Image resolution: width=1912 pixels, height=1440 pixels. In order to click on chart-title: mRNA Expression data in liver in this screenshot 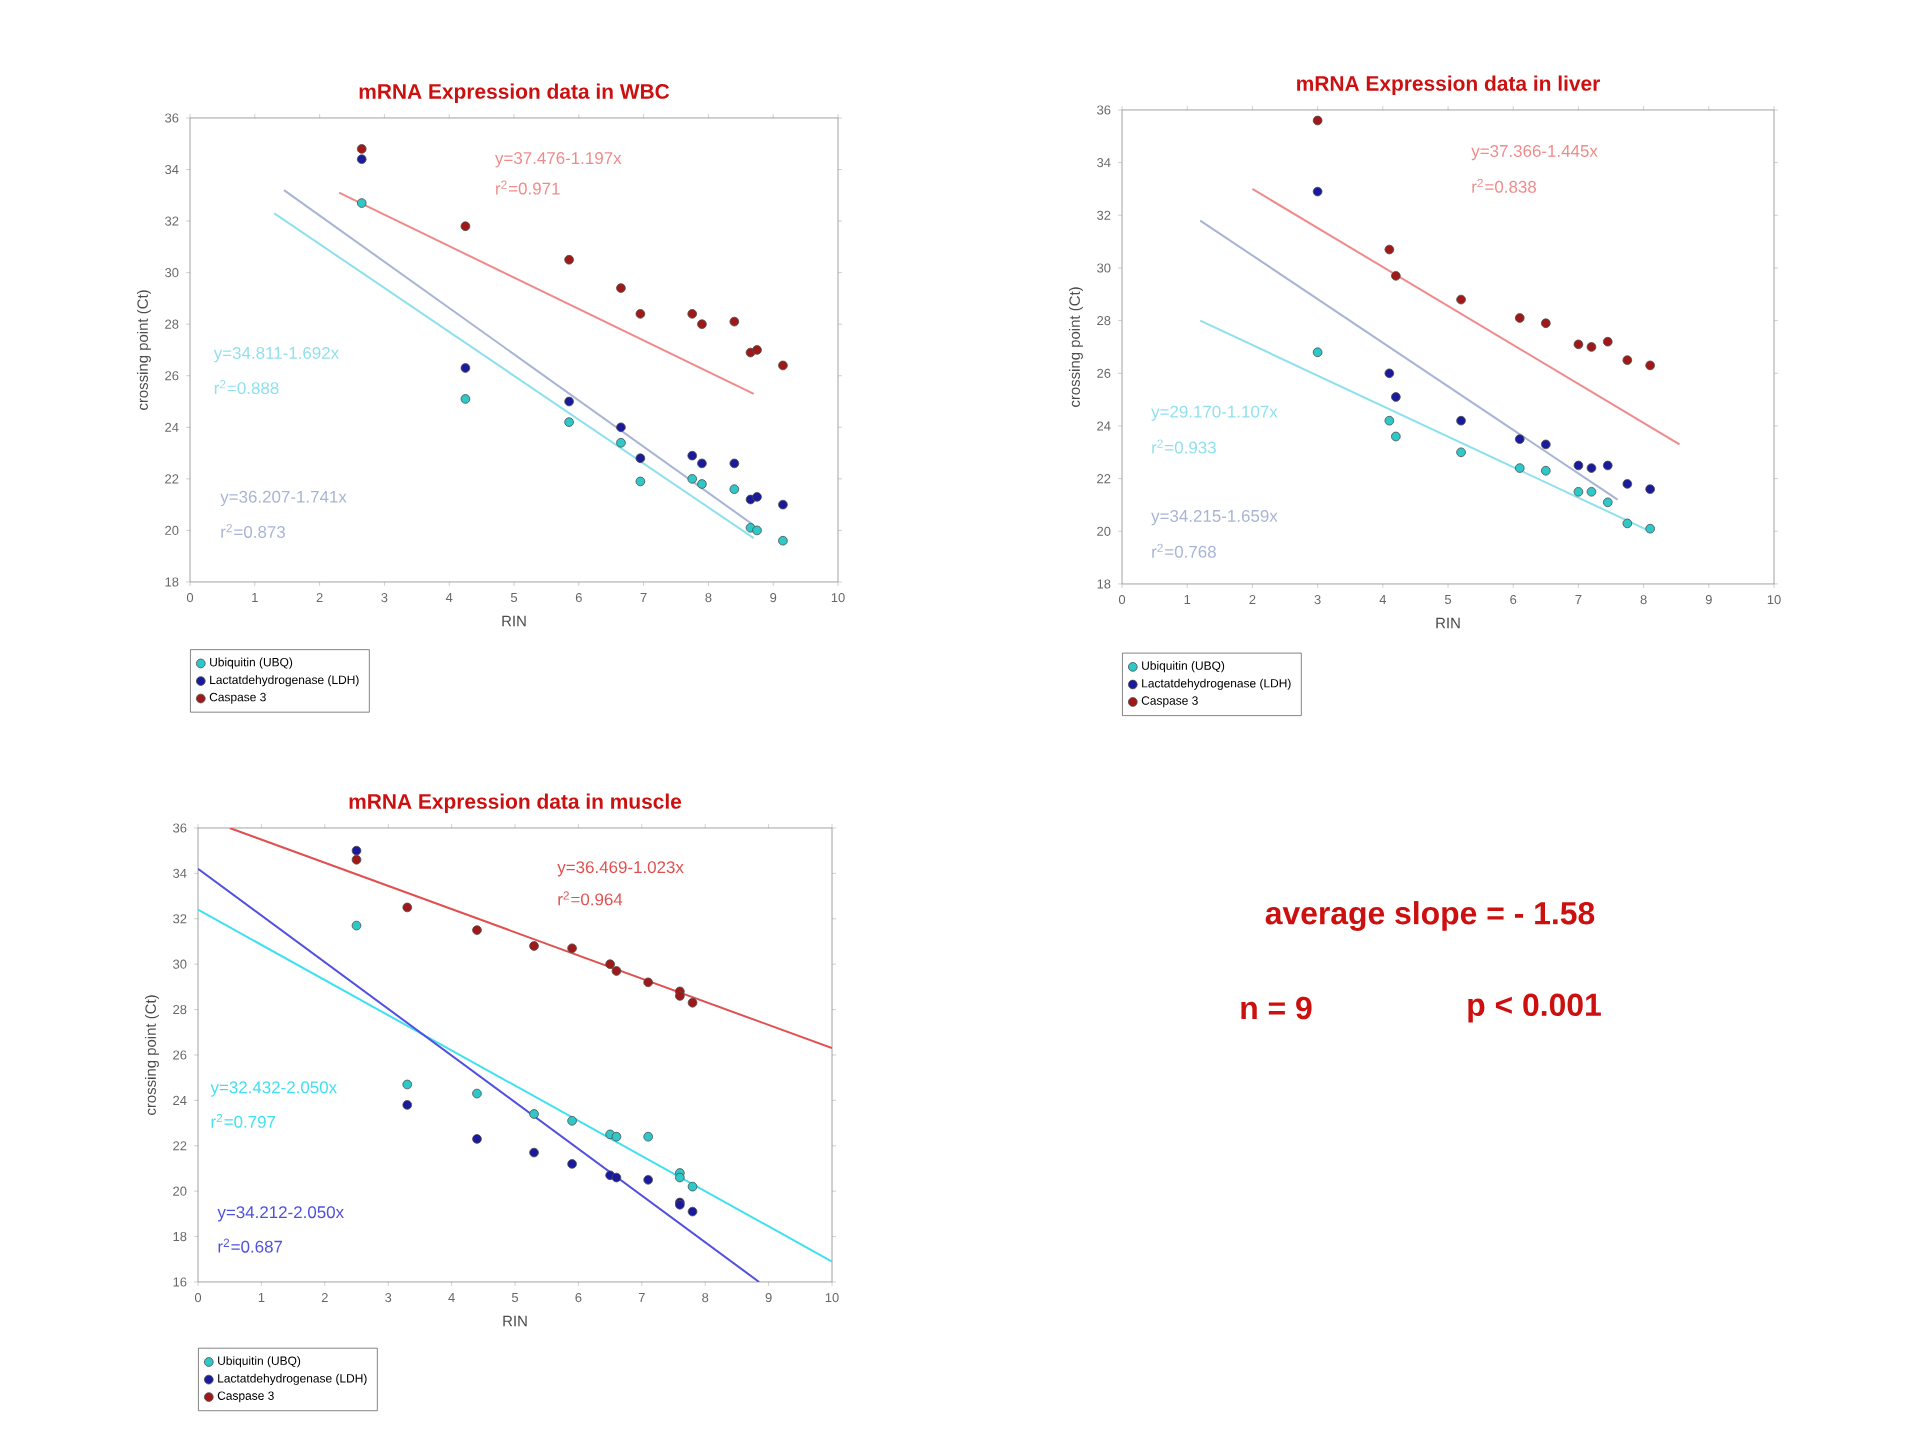, I will do `click(1448, 85)`.